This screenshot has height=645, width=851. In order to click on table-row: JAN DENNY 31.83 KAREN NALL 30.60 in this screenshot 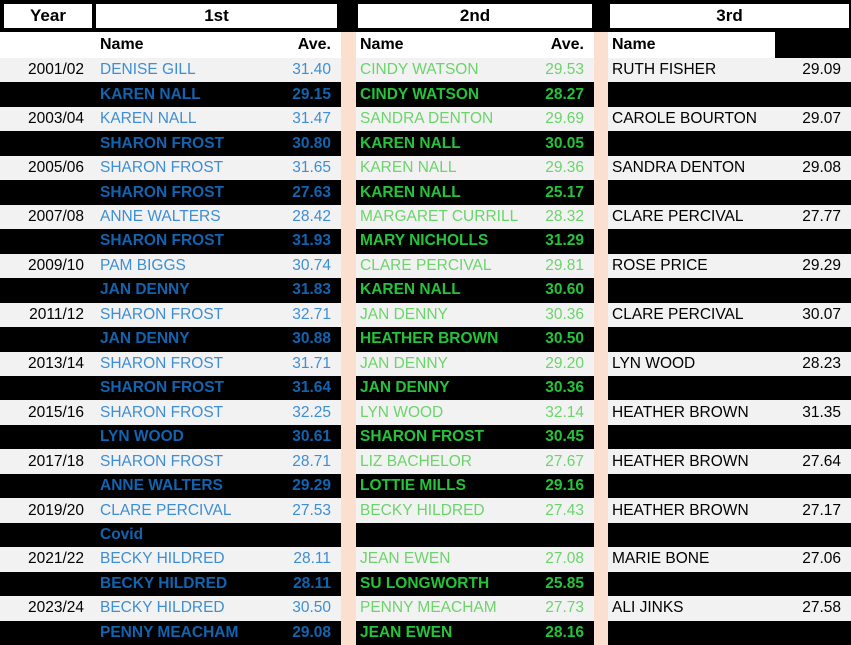, I will do `click(425, 290)`.